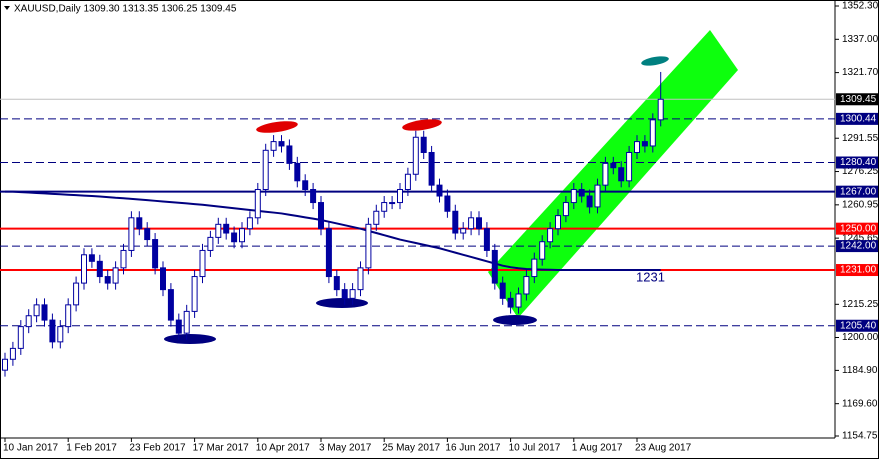  I want to click on y-tick-label: 1260.95, so click(860, 204).